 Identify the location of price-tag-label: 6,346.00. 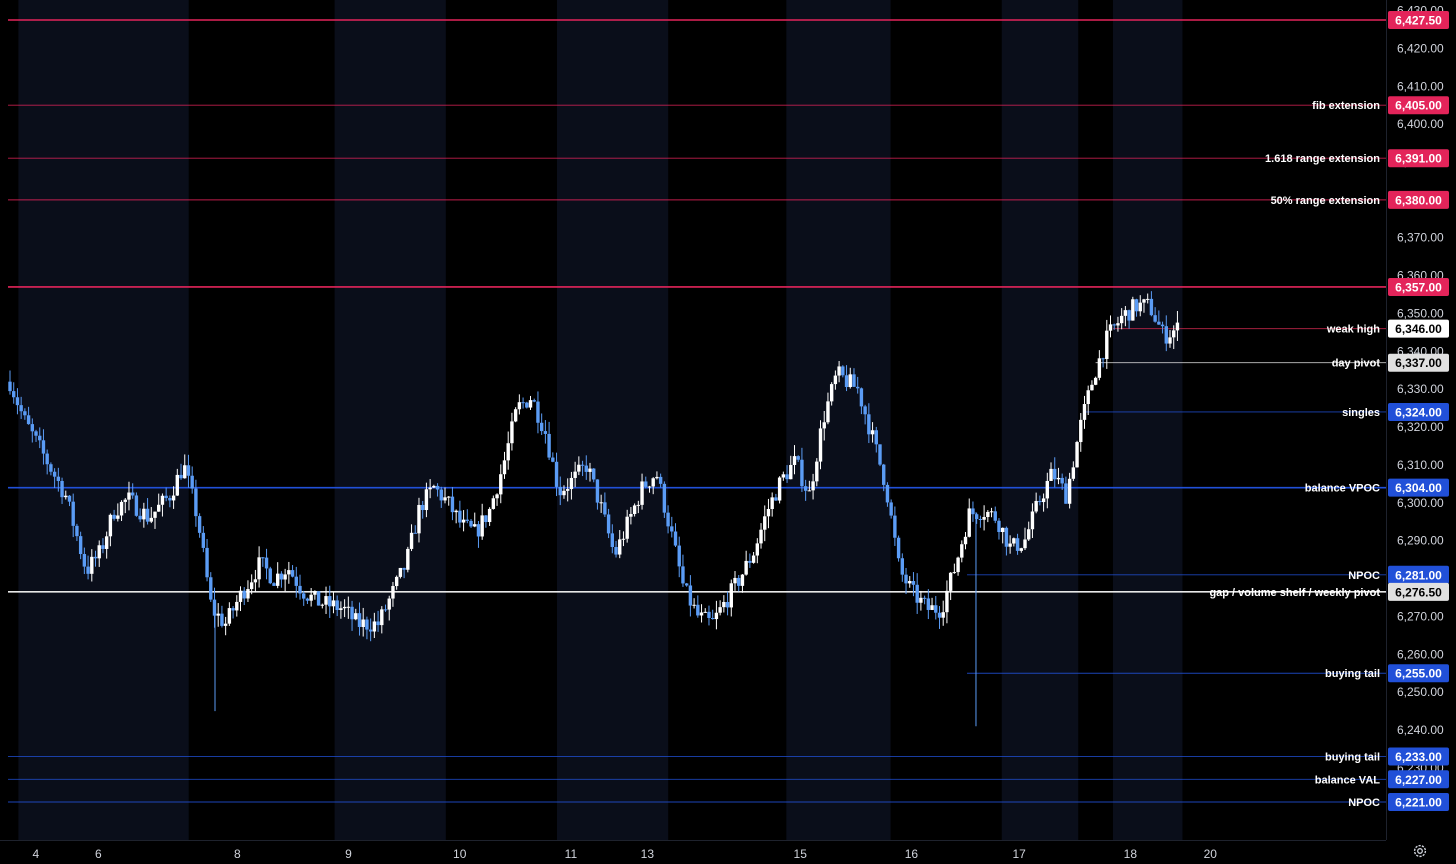
(1418, 329).